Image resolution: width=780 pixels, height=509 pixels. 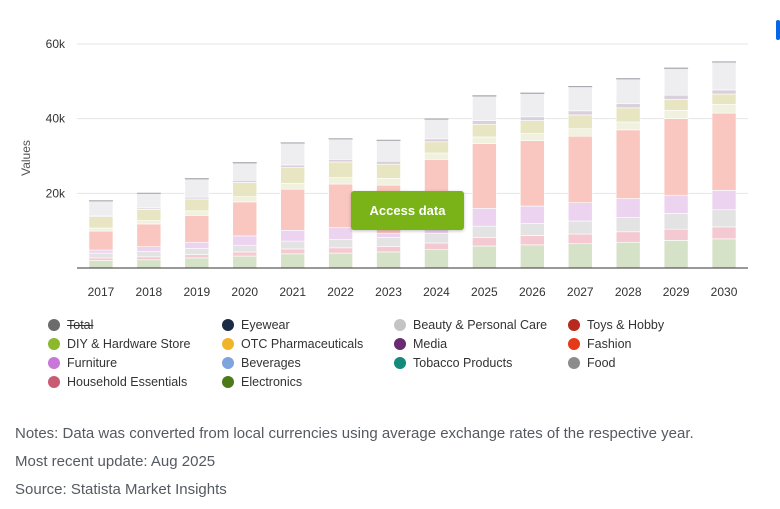 What do you see at coordinates (470, 325) in the screenshot?
I see `legend-item-beauty-personal-care: Beauty & Personal Care` at bounding box center [470, 325].